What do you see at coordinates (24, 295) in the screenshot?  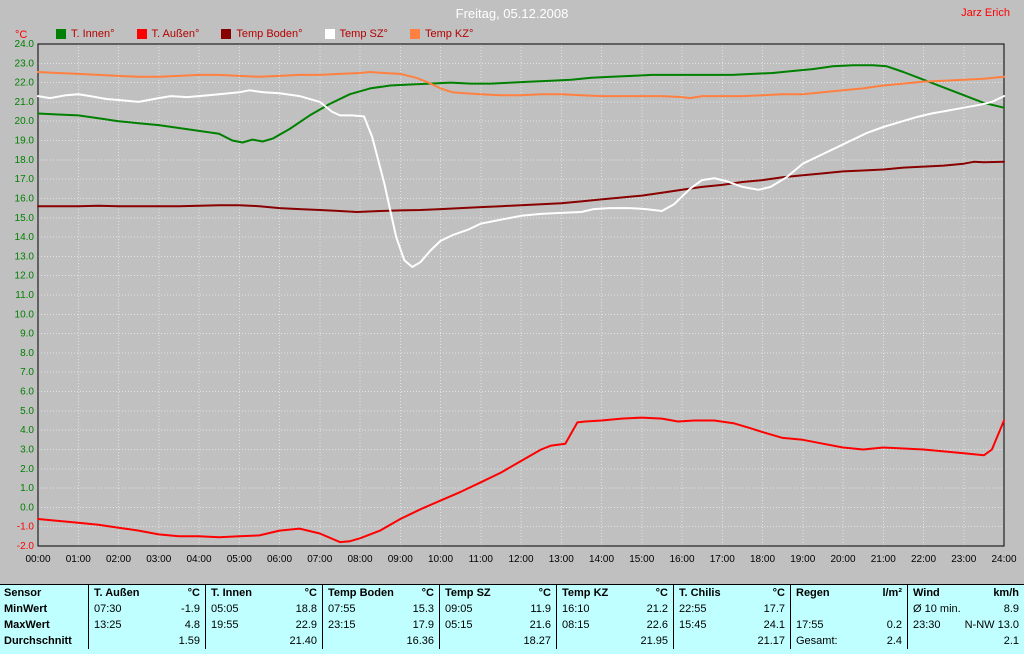 I see `y-axis-tick-label: 11.0` at bounding box center [24, 295].